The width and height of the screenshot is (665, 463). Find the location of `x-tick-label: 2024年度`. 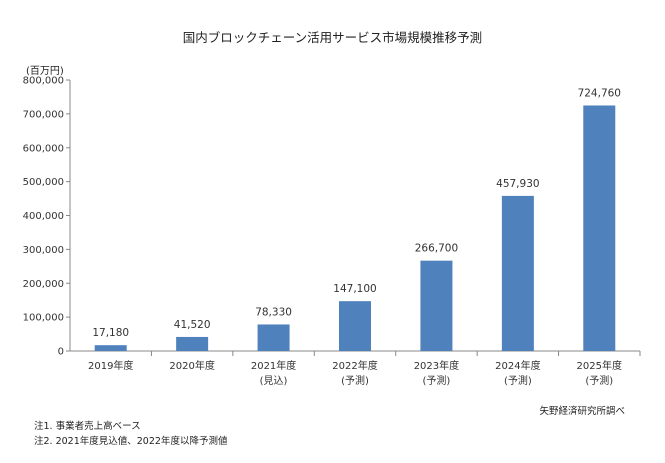

x-tick-label: 2024年度 is located at coordinates (517, 365).